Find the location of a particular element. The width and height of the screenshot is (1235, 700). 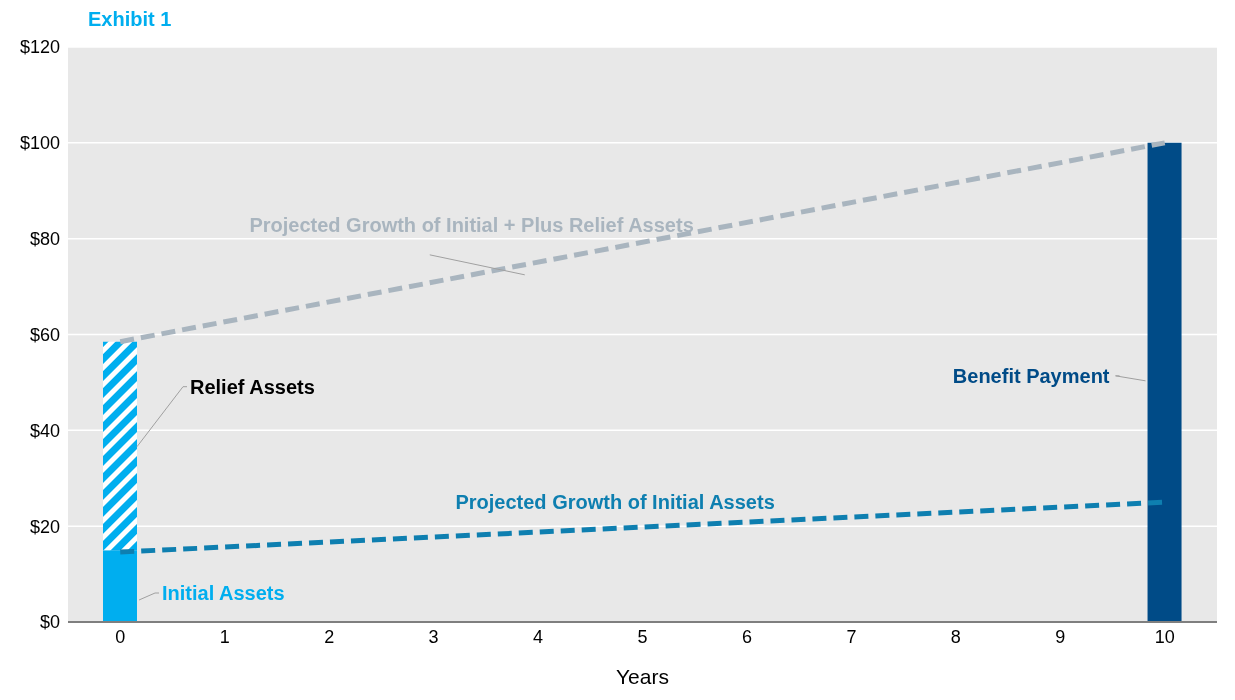

series-label: Projected Growth of Initial Assets is located at coordinates (615, 502).